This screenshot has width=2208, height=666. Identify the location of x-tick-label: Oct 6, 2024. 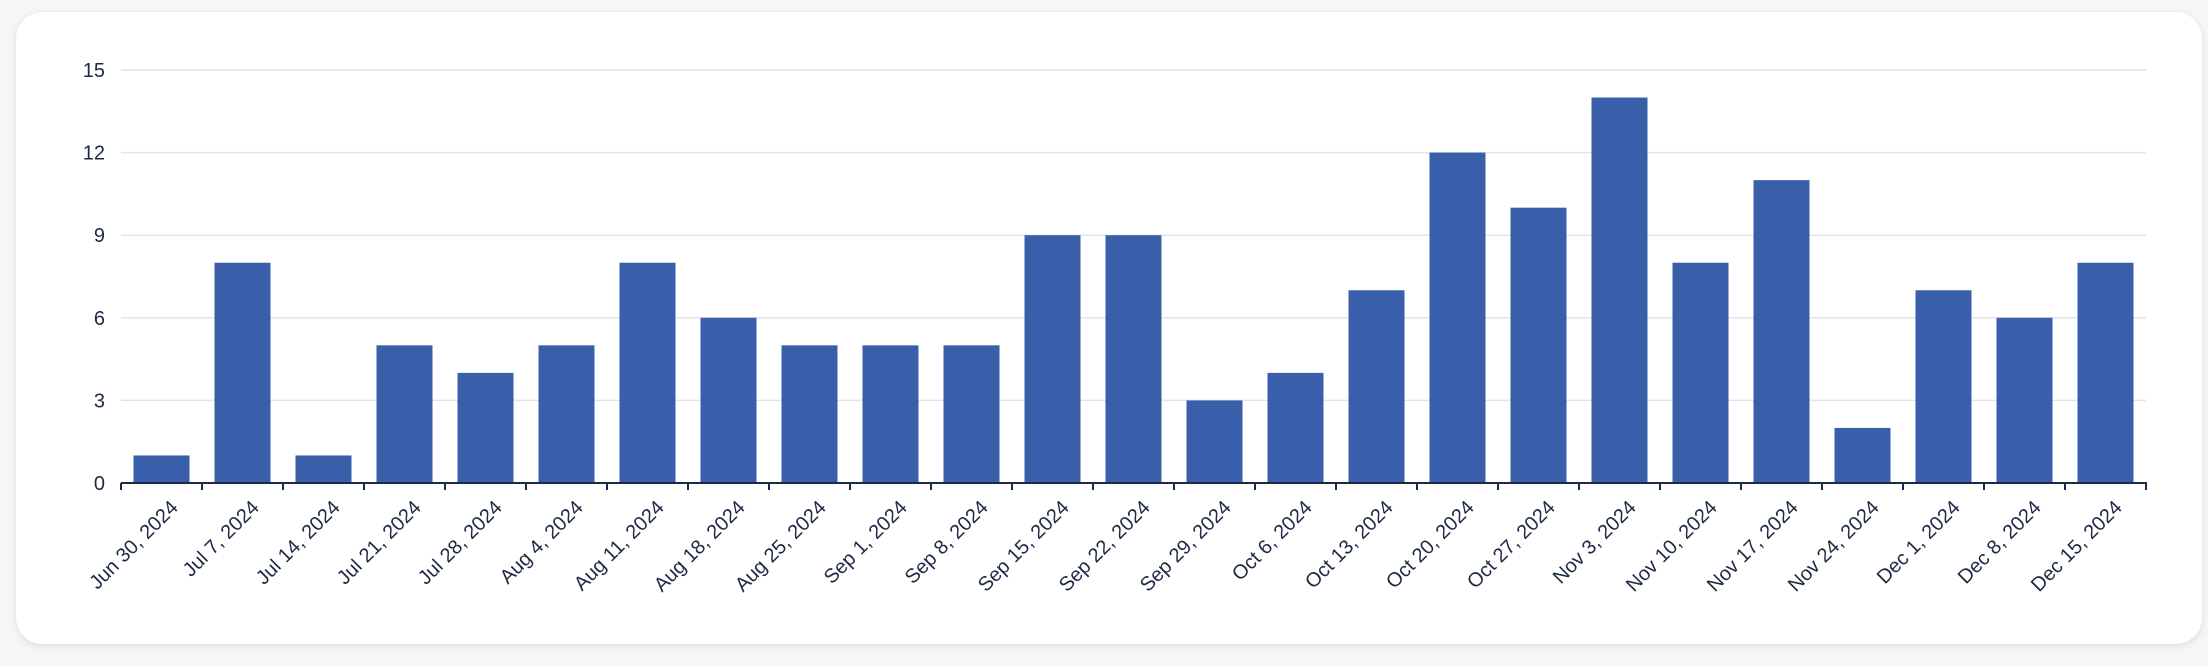
(1272, 541).